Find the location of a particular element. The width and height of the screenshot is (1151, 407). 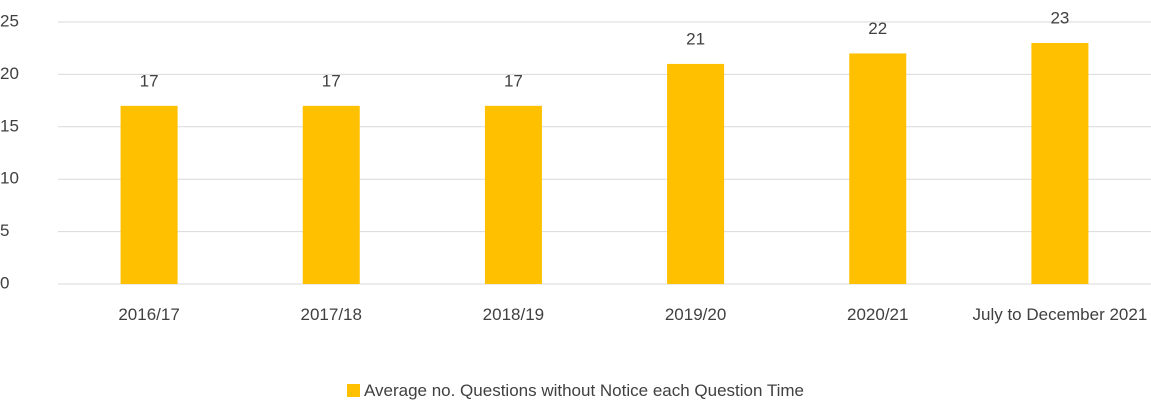

data-label: 22 is located at coordinates (877, 28).